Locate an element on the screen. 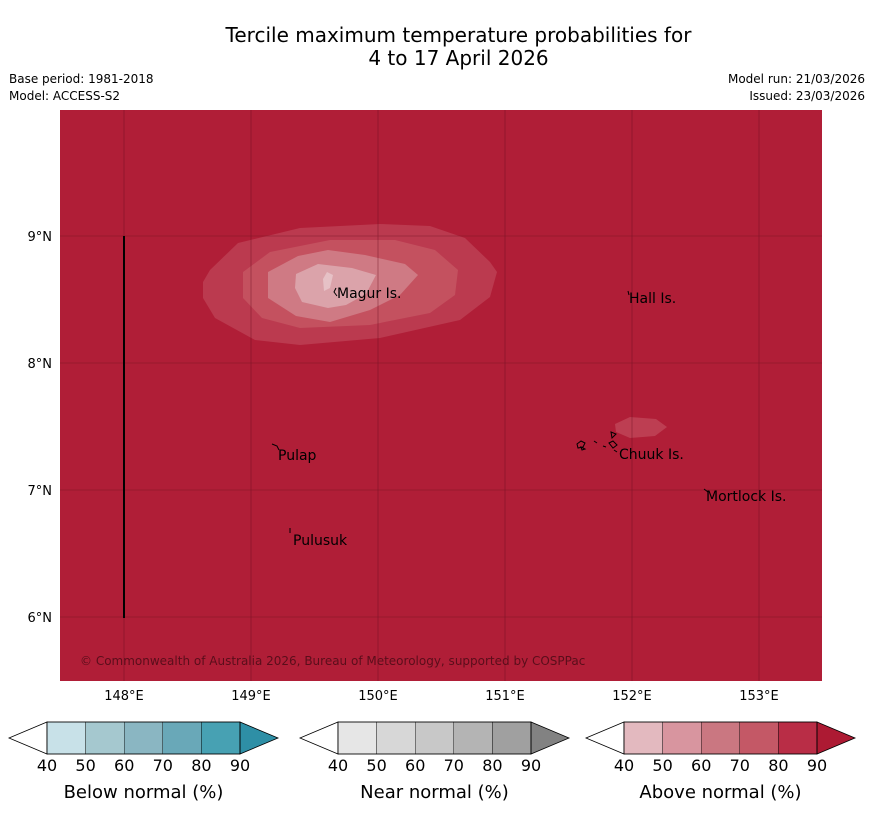  place-label: Mortlock Is. is located at coordinates (746, 497).